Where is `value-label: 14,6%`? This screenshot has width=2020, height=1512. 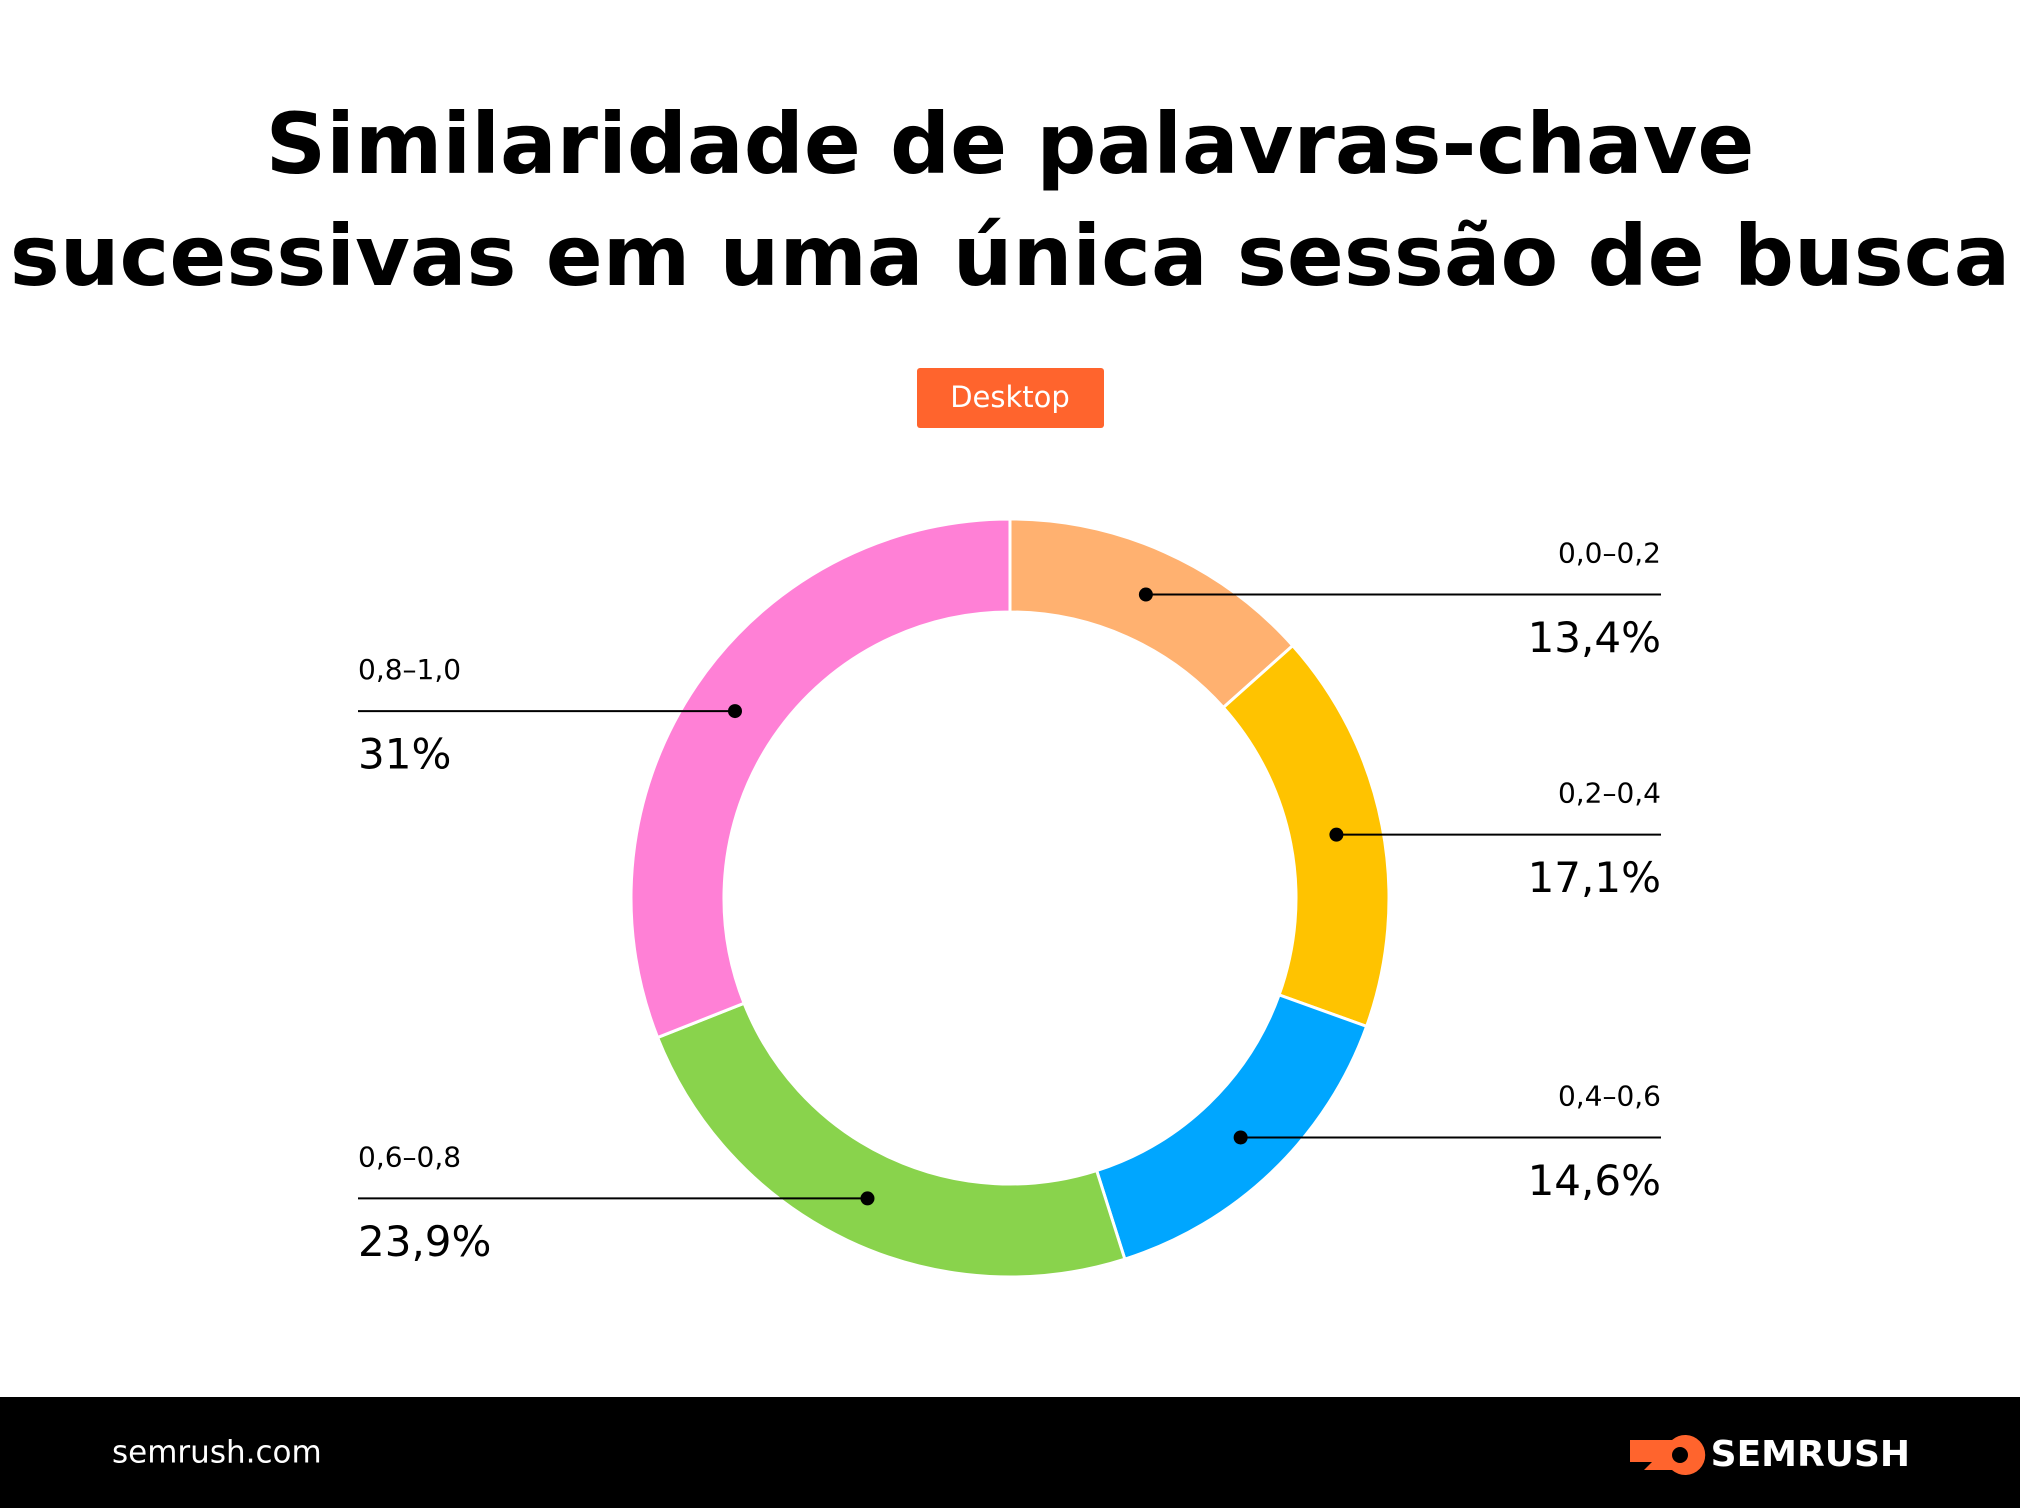
value-label: 14,6% is located at coordinates (1594, 1180).